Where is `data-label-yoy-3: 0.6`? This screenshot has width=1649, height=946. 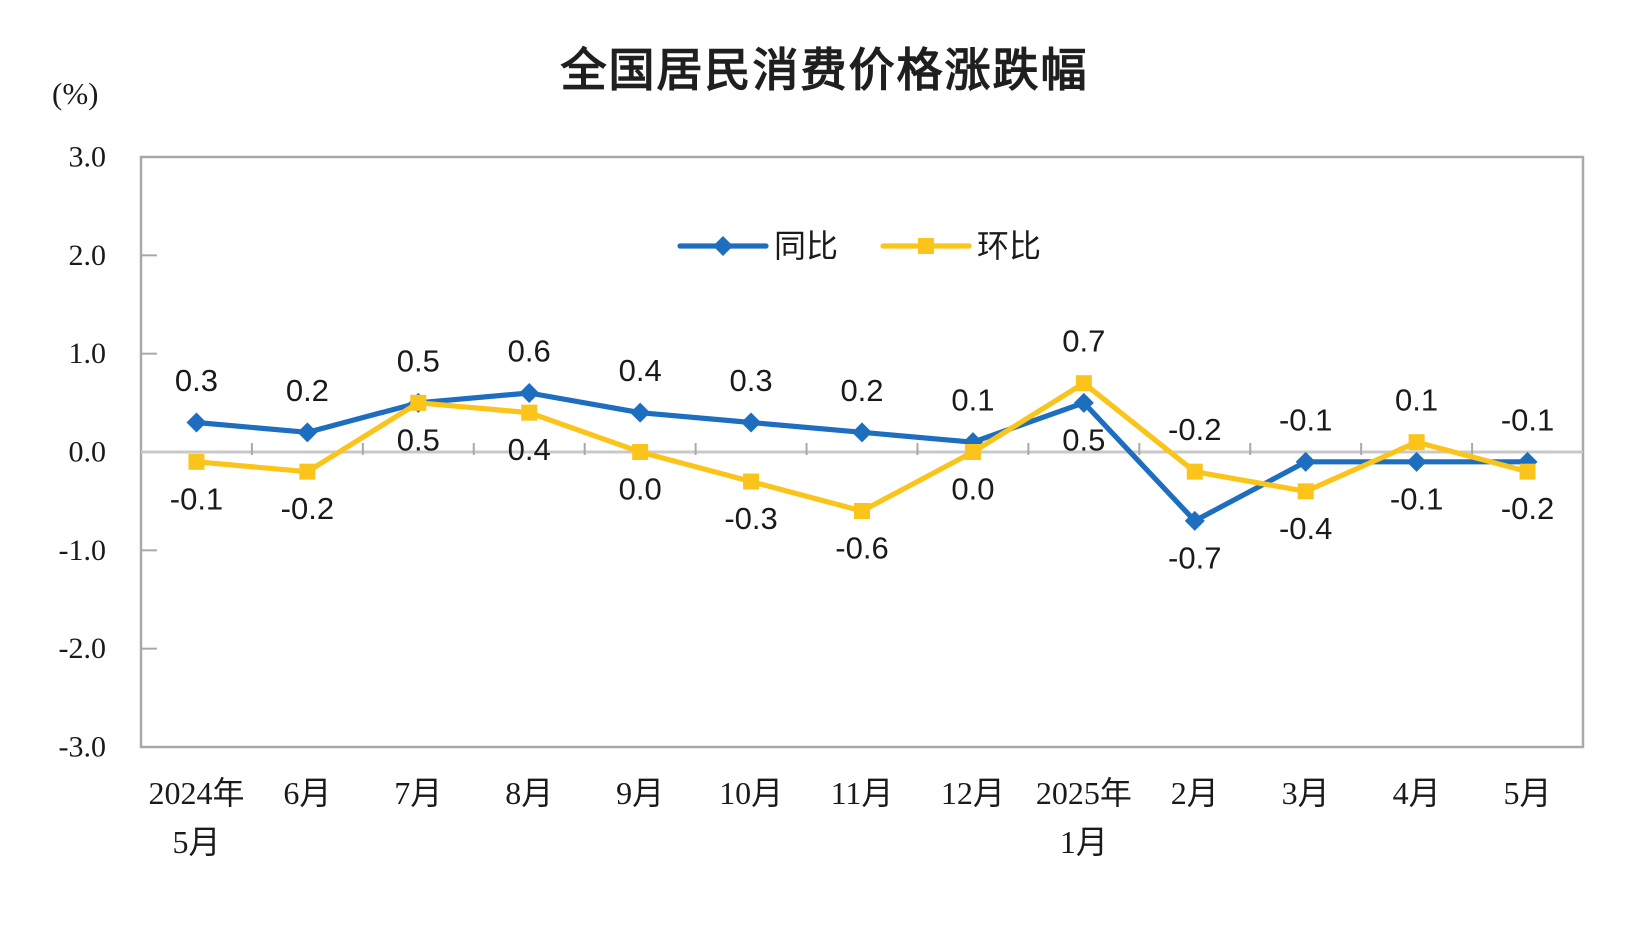 data-label-yoy-3: 0.6 is located at coordinates (529, 351).